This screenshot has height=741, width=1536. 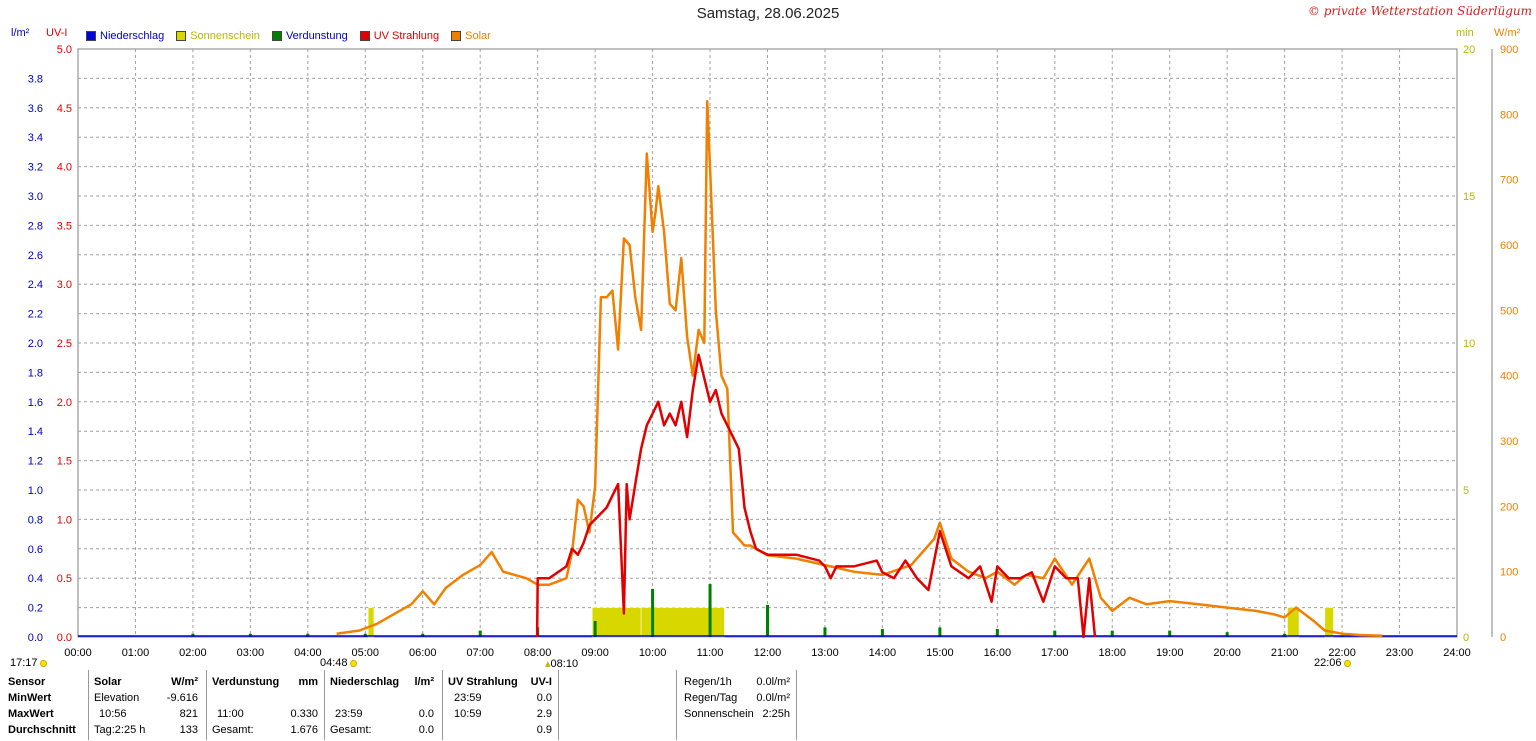 What do you see at coordinates (1332, 663) in the screenshot?
I see `sunset-label: 22:06` at bounding box center [1332, 663].